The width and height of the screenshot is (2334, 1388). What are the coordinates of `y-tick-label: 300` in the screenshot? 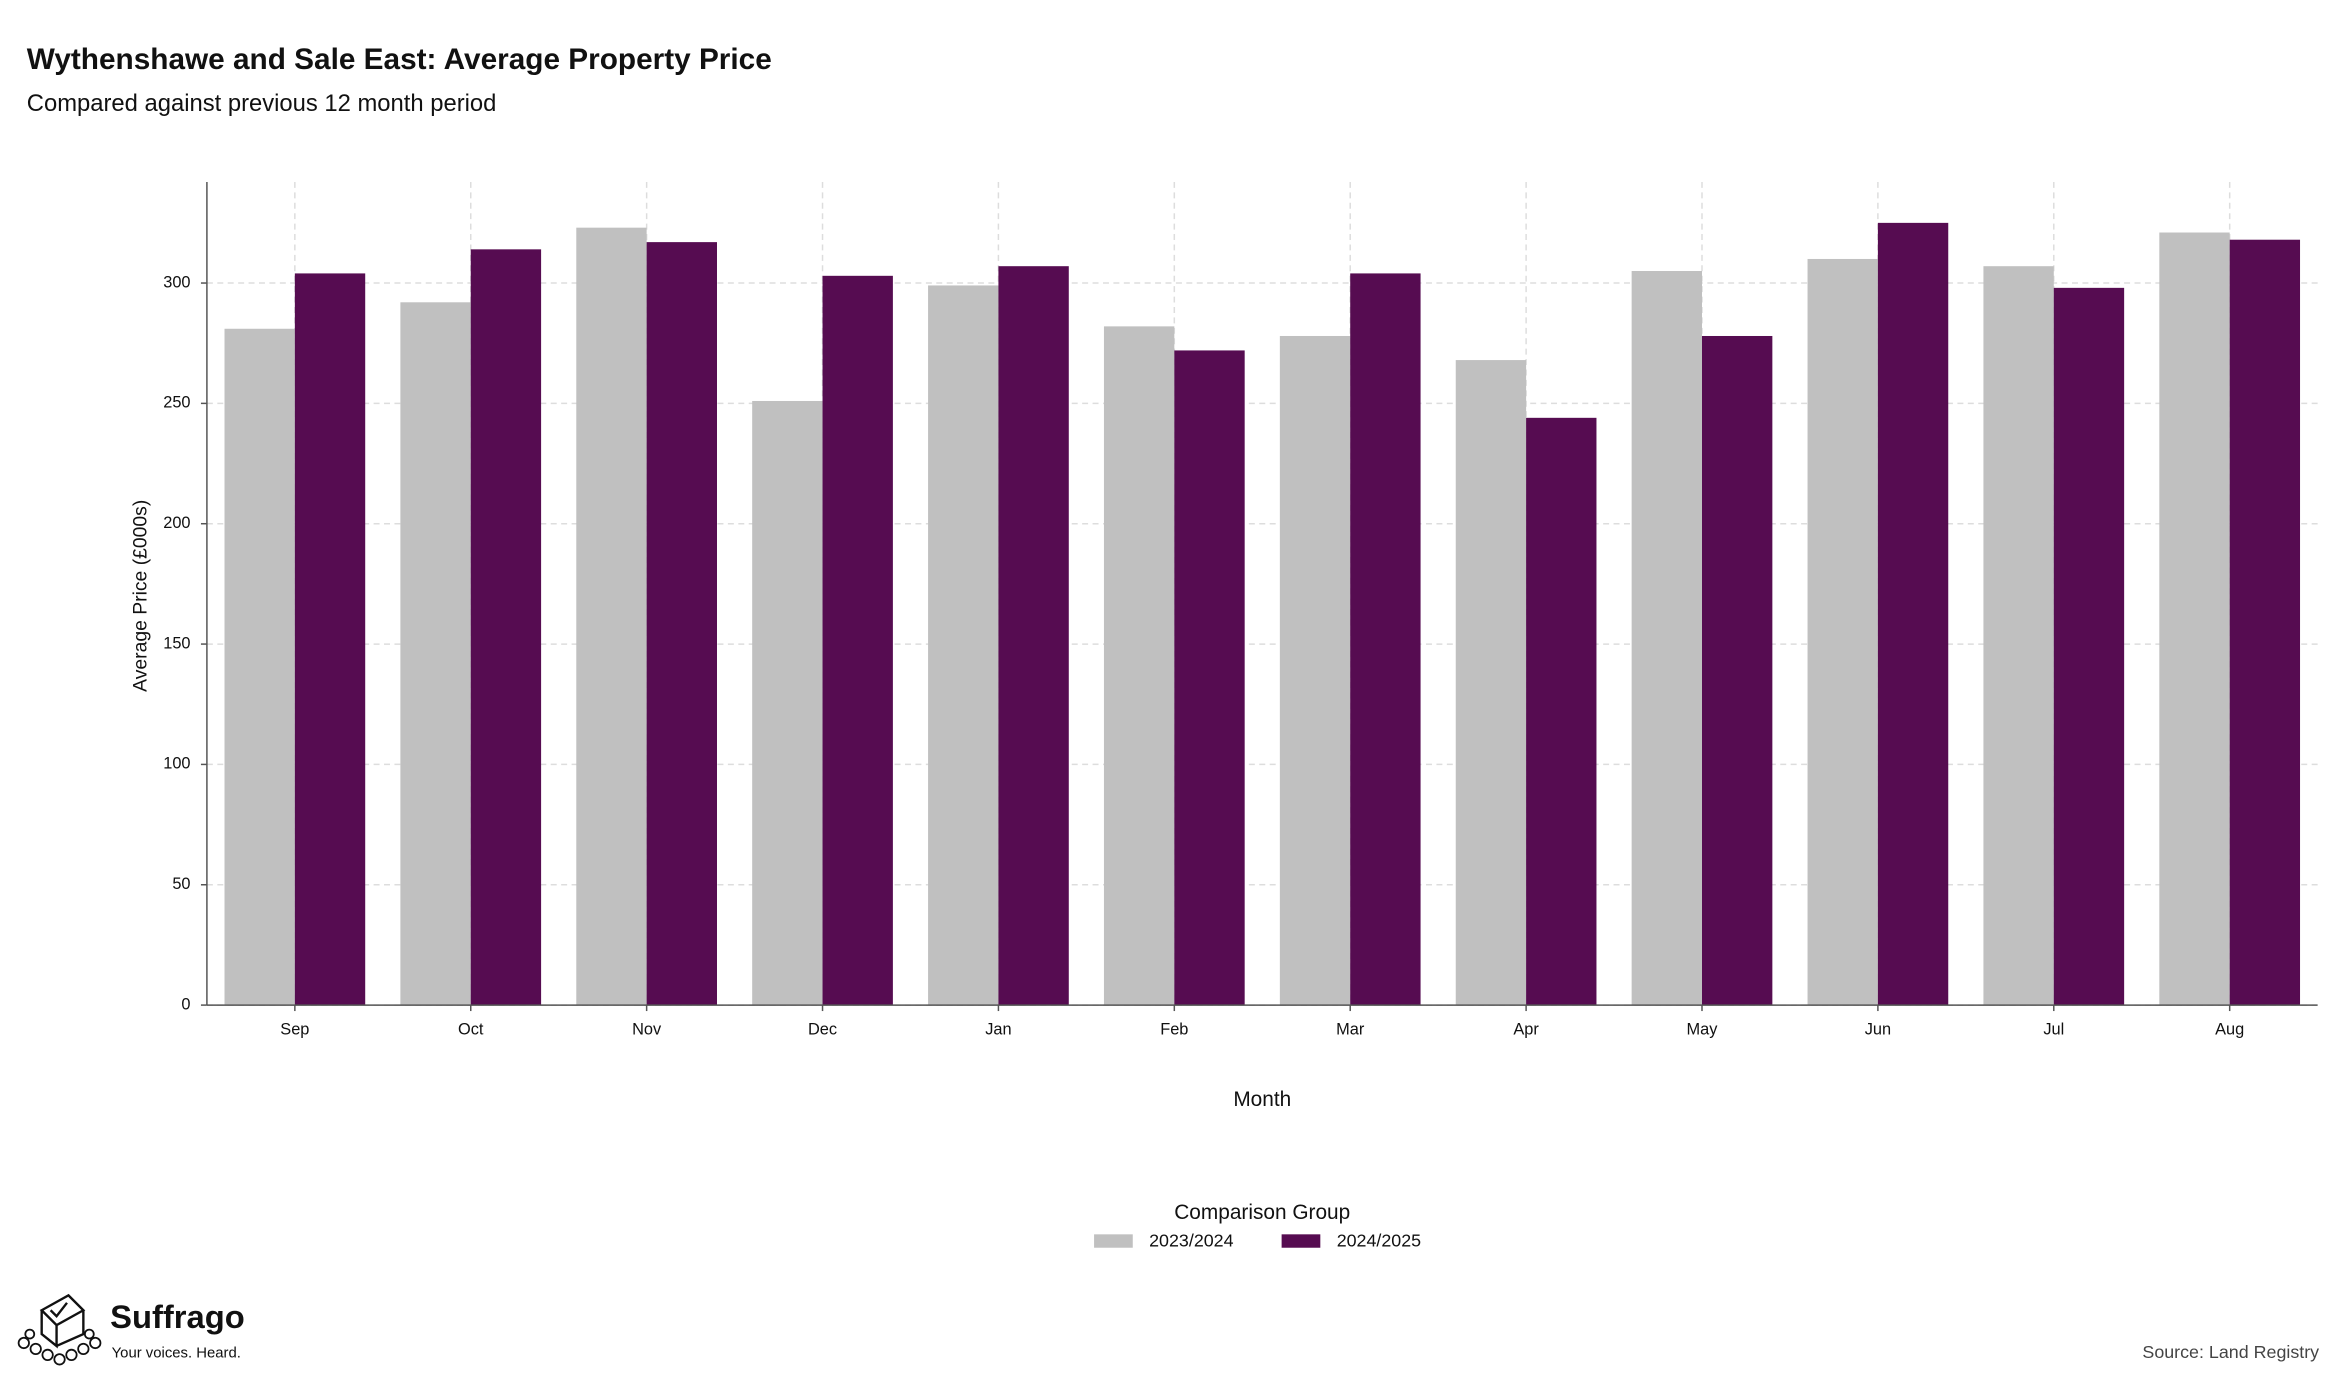 It's located at (176, 282).